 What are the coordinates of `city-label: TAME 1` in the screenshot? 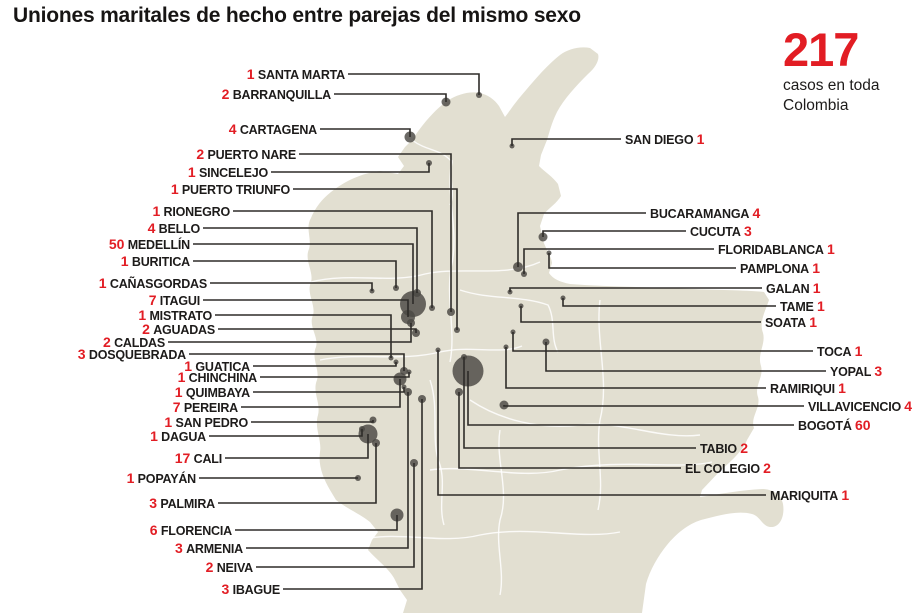 It's located at (802, 306).